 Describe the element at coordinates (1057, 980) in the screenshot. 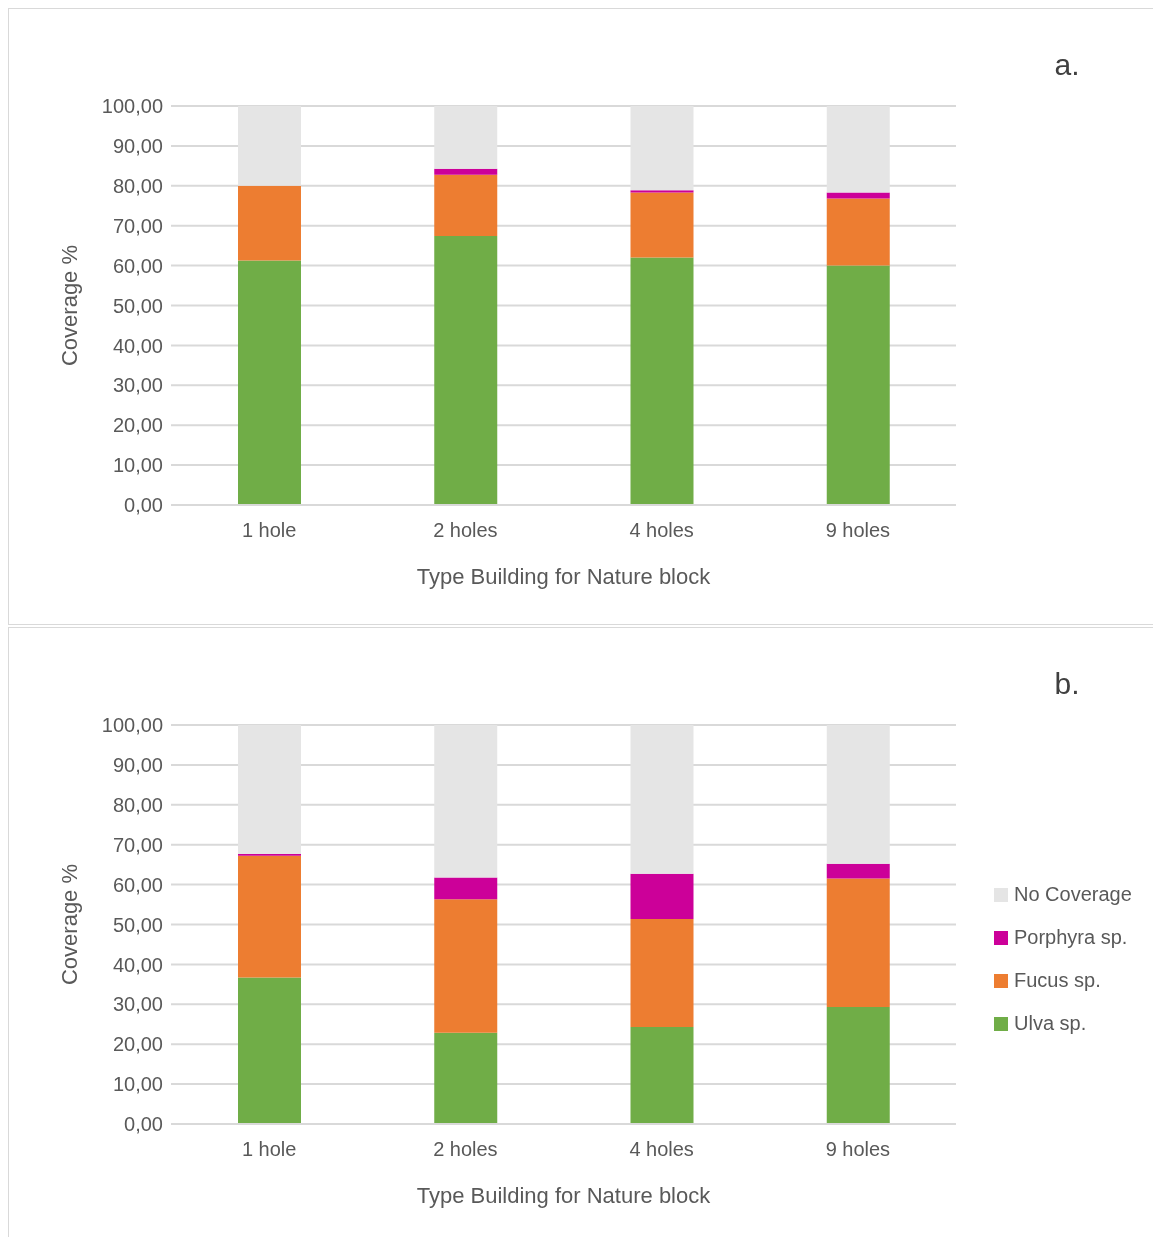

I see `legend-label: Fucus sp.` at that location.